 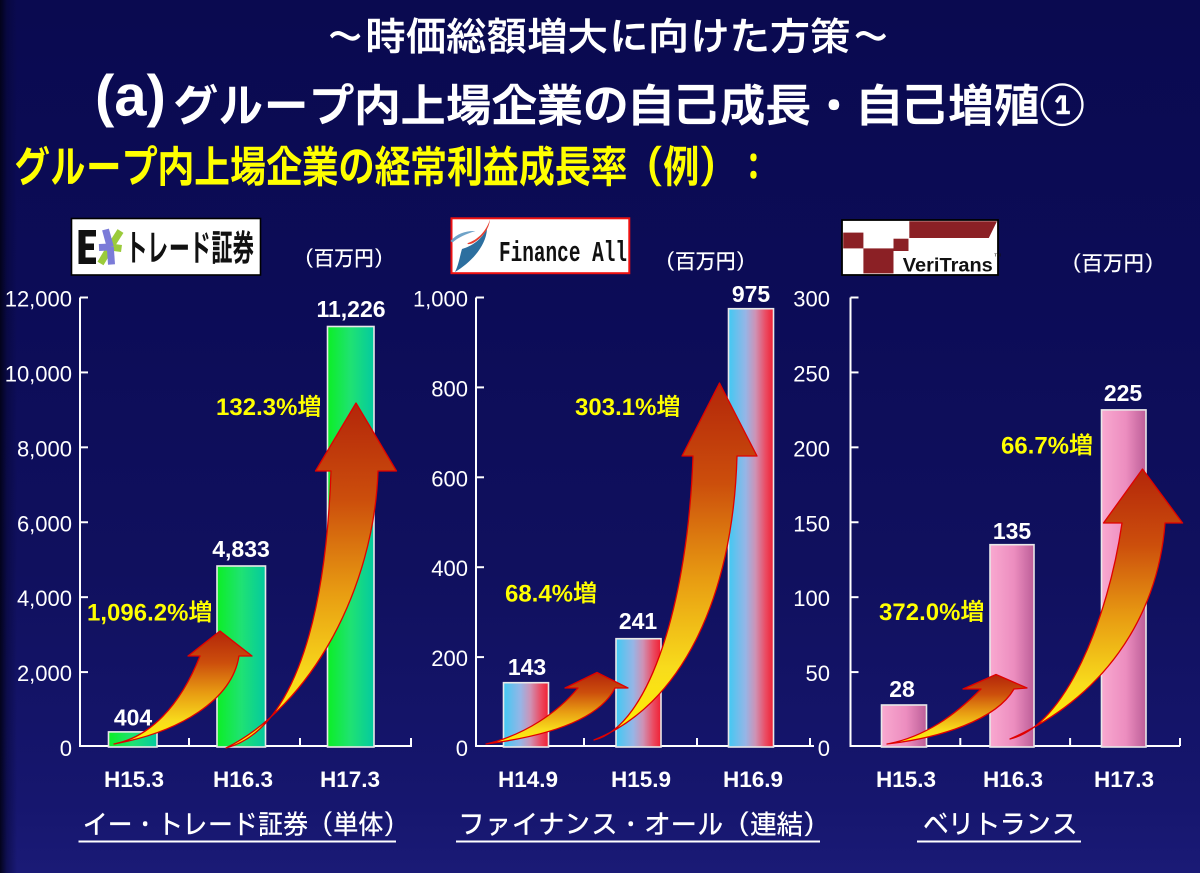 I want to click on svg-text: Finance All, so click(x=563, y=253).